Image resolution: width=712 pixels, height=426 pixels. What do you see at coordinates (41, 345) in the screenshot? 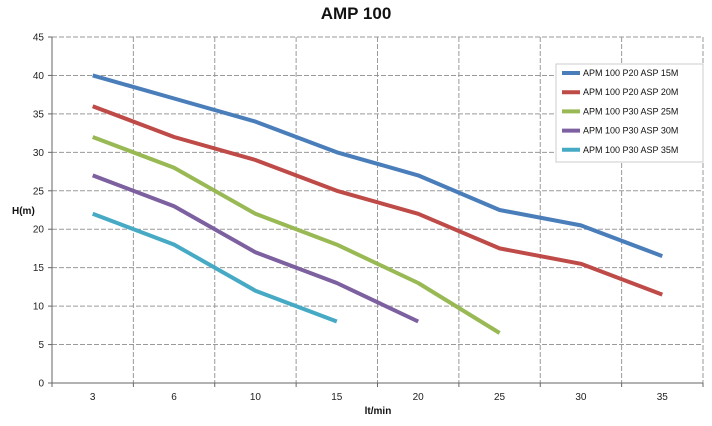
I see `y-tick-label: 5` at bounding box center [41, 345].